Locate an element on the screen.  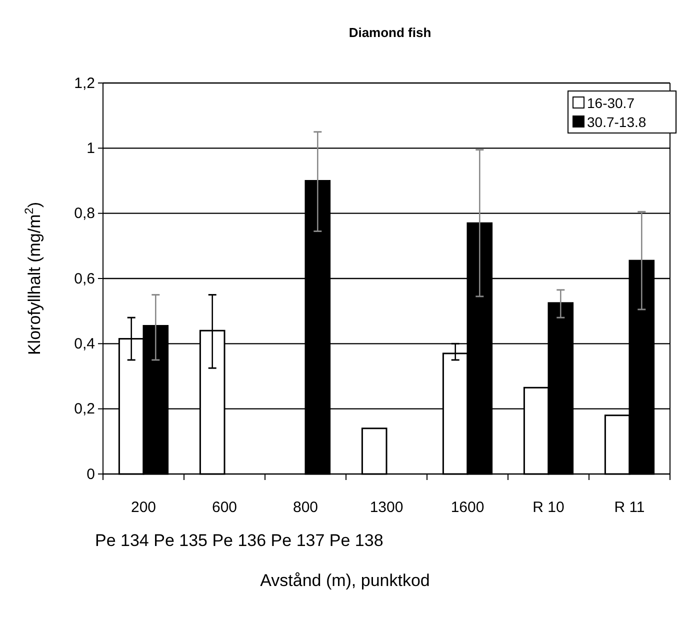
y-tick-label: 0,8 is located at coordinates (84, 213).